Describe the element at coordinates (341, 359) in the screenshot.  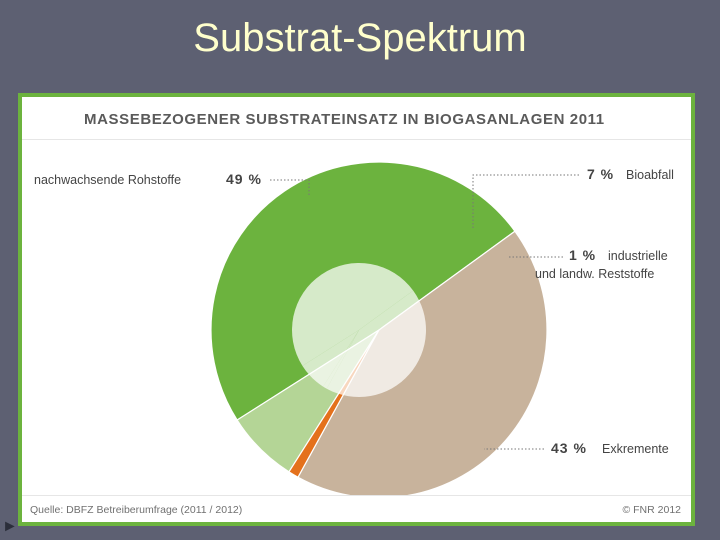
I see `pie-highlight-reststoffe` at that location.